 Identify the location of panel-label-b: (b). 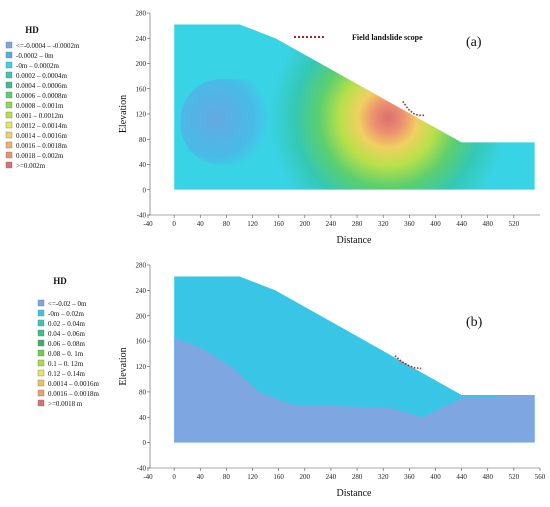
(474, 322).